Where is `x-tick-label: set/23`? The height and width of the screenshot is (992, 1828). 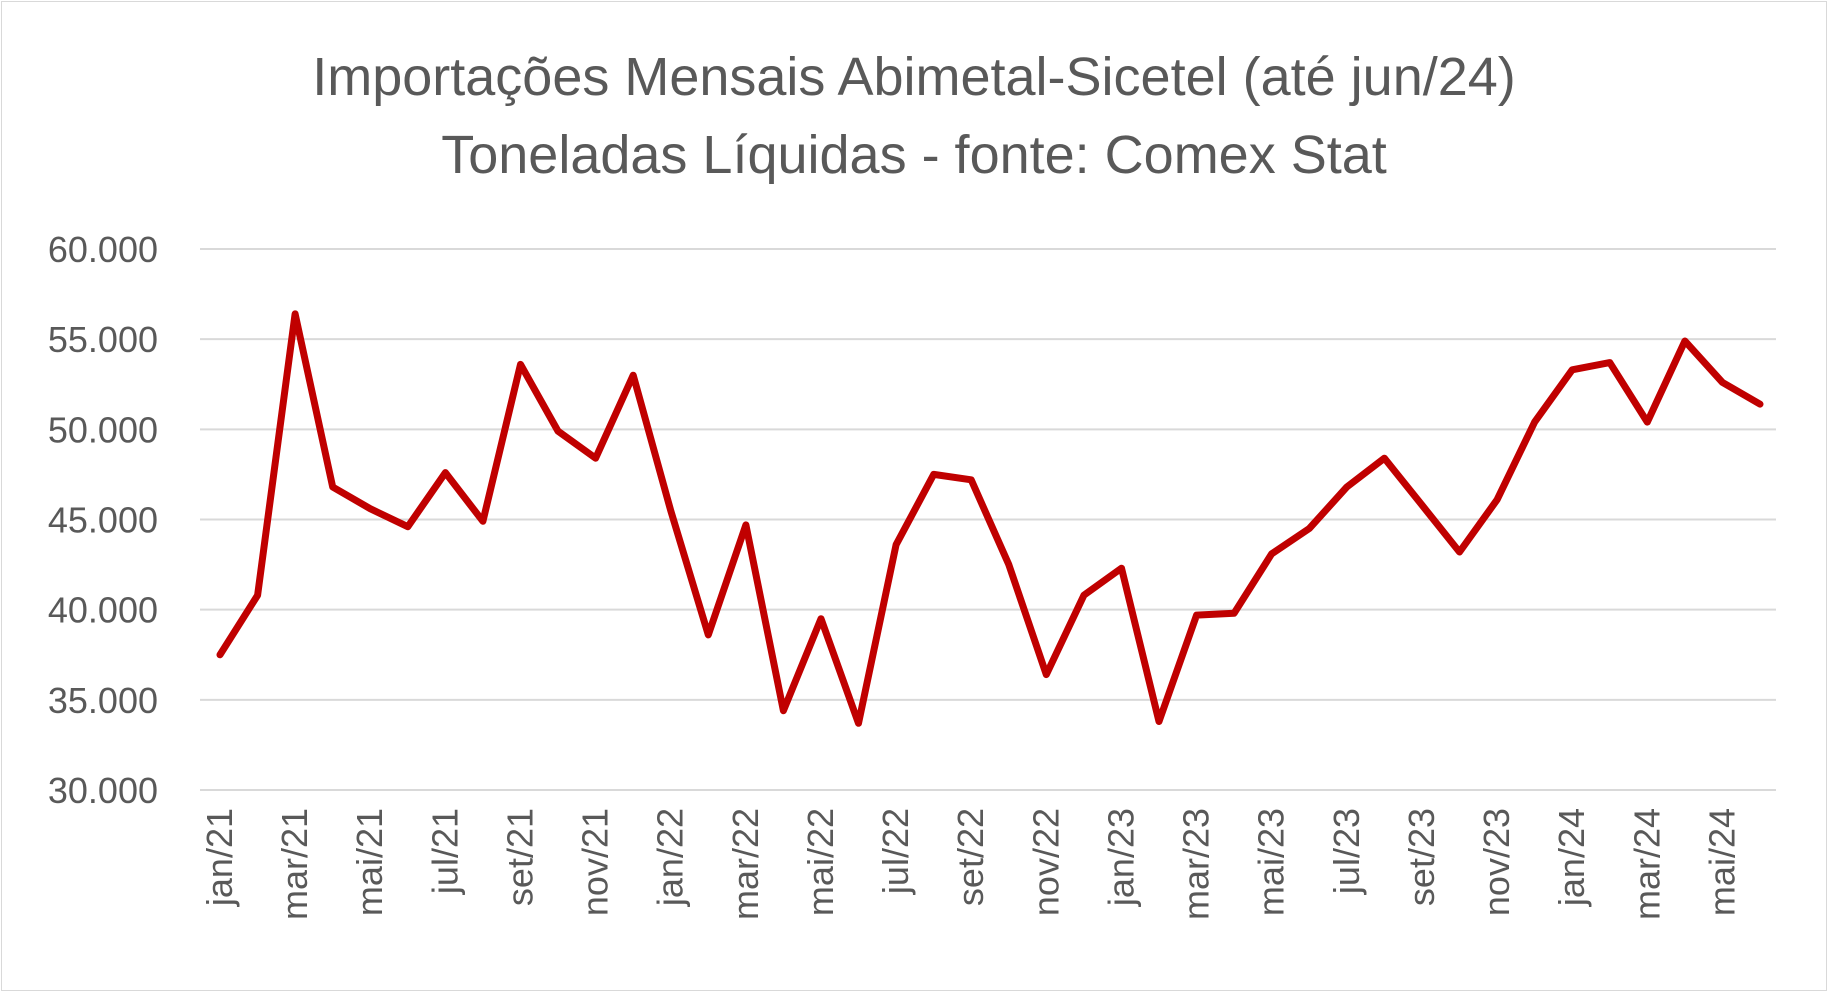
x-tick-label: set/23 is located at coordinates (1421, 857).